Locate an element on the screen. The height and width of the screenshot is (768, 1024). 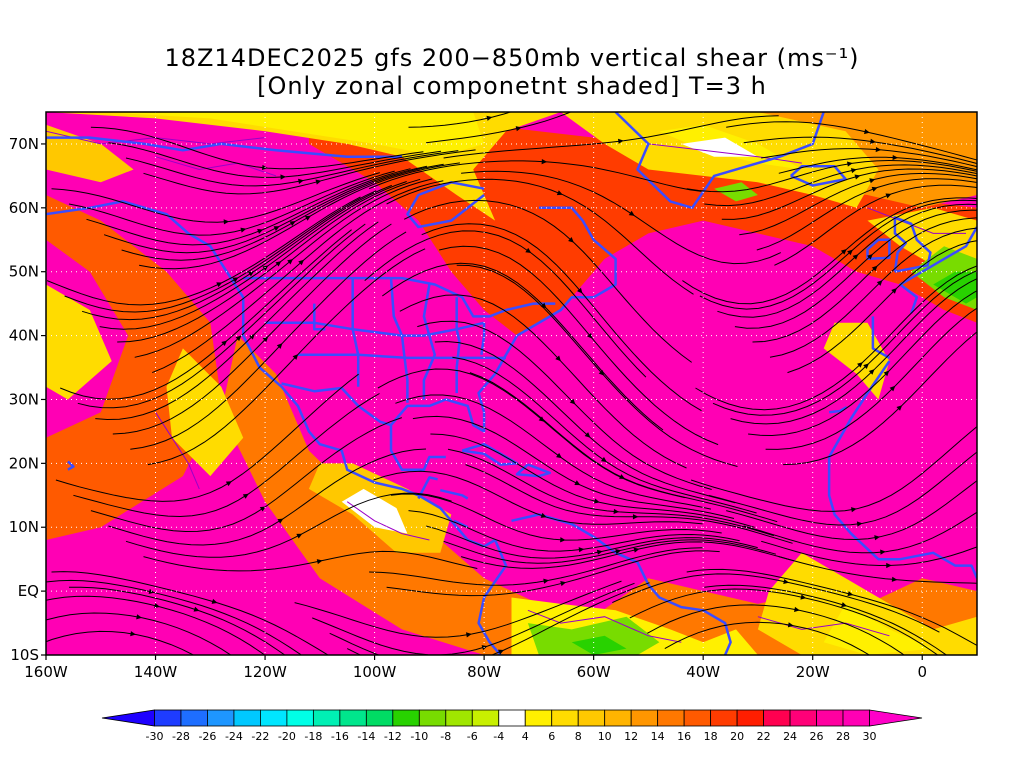
lat-tick-label: 50N is located at coordinates (24, 272).